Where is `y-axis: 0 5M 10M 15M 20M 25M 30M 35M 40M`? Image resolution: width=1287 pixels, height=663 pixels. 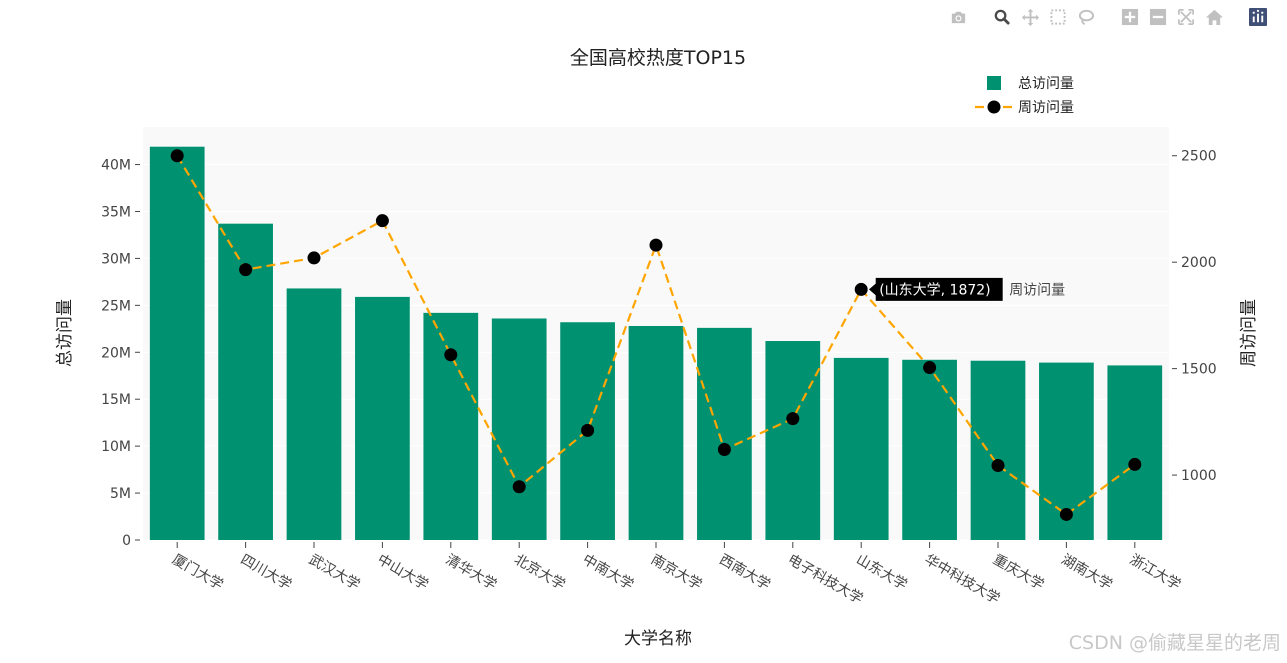 y-axis: 0 5M 10M 15M 20M 25M 30M 35M 40M is located at coordinates (120, 353).